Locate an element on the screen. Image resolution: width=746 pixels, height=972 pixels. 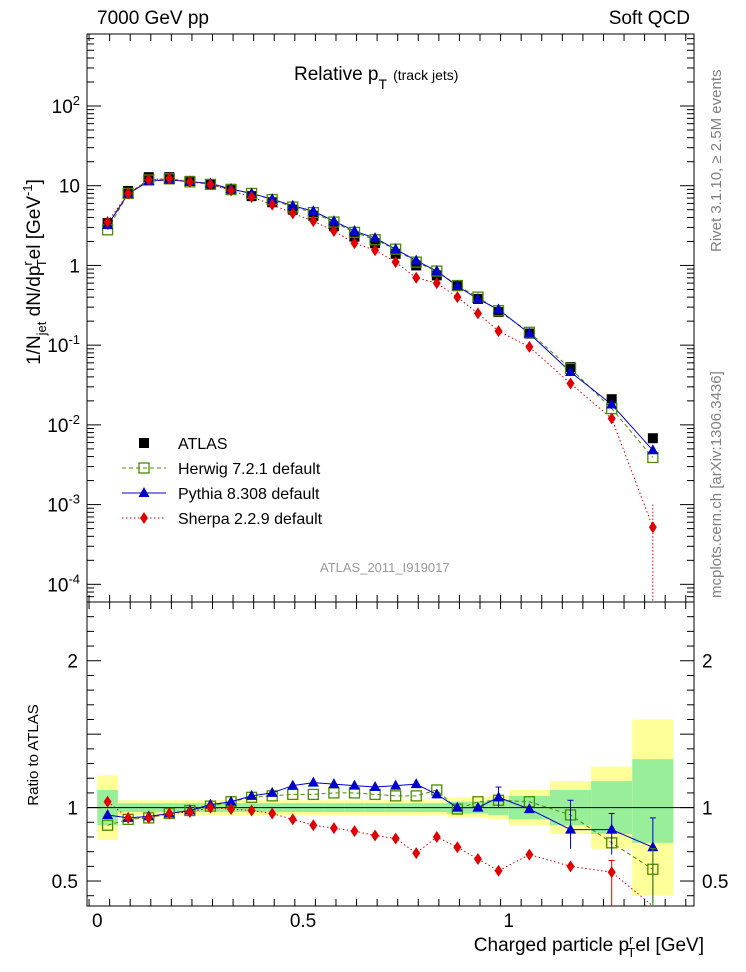
y-tick-label: 10 is located at coordinates (69, 187).